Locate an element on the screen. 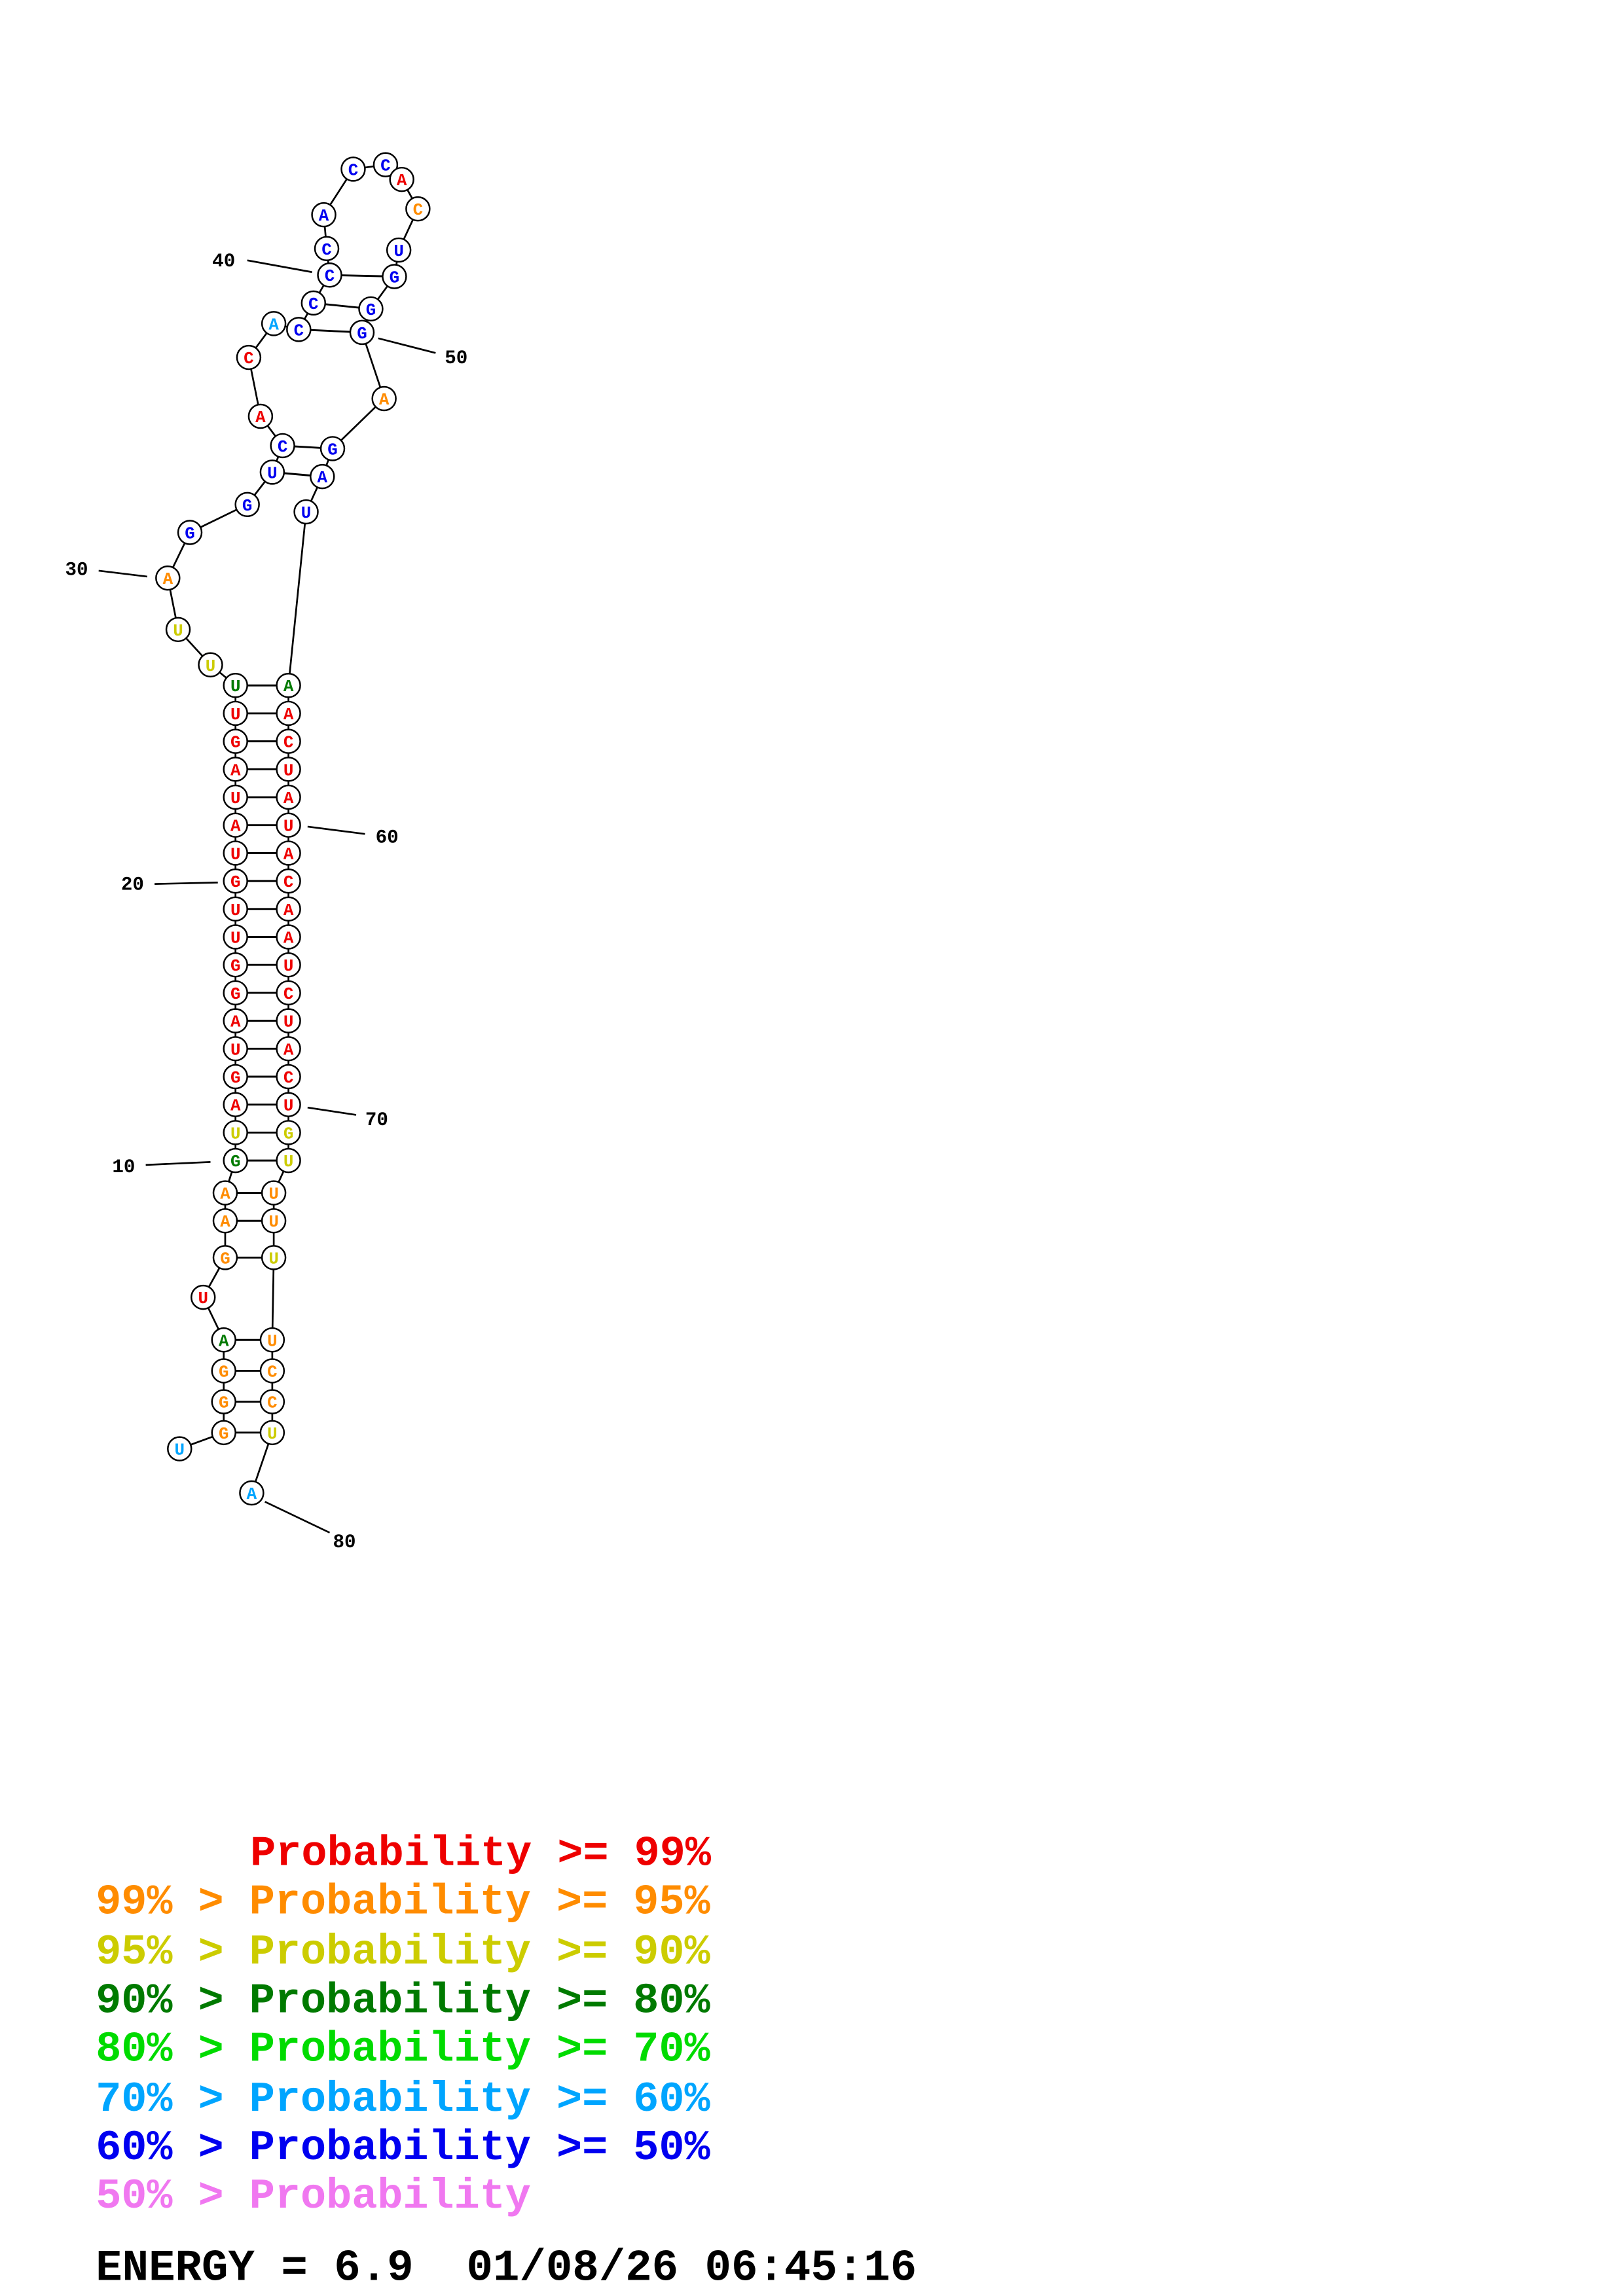 The height and width of the screenshot is (2296, 1623). legend-item: Probability >= 99% is located at coordinates (481, 1854).